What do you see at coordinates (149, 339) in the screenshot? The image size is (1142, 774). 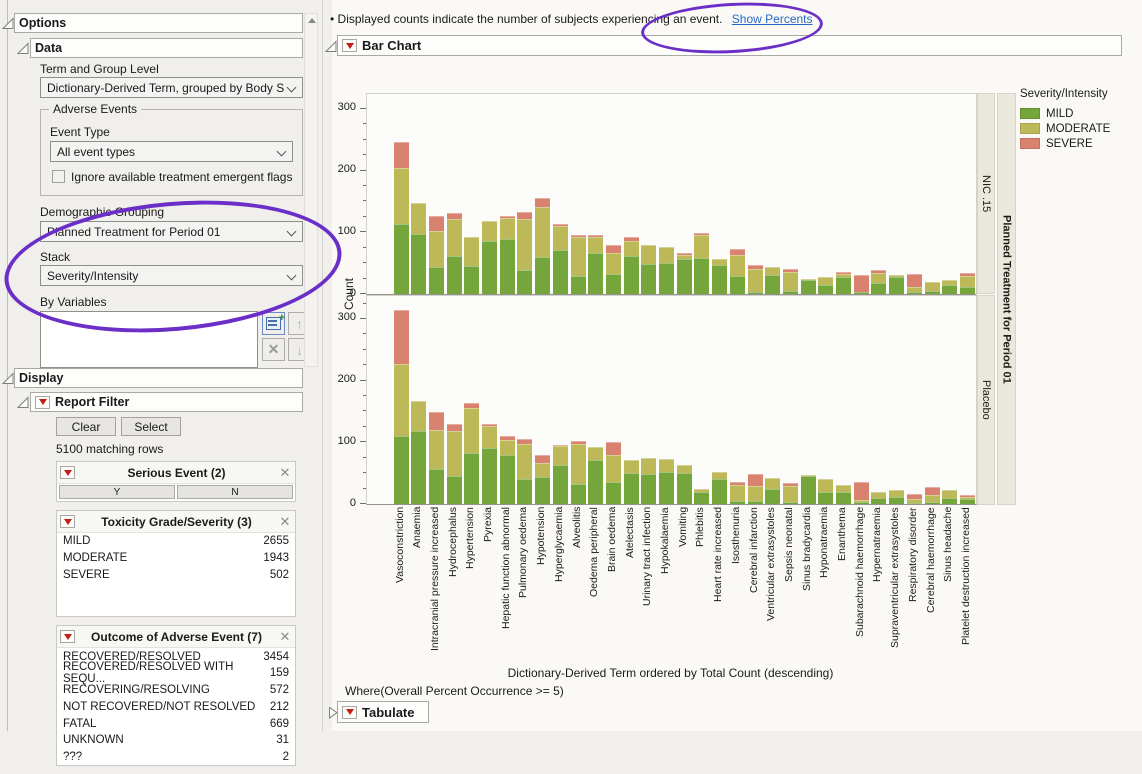 I see `by-variables-listbox` at bounding box center [149, 339].